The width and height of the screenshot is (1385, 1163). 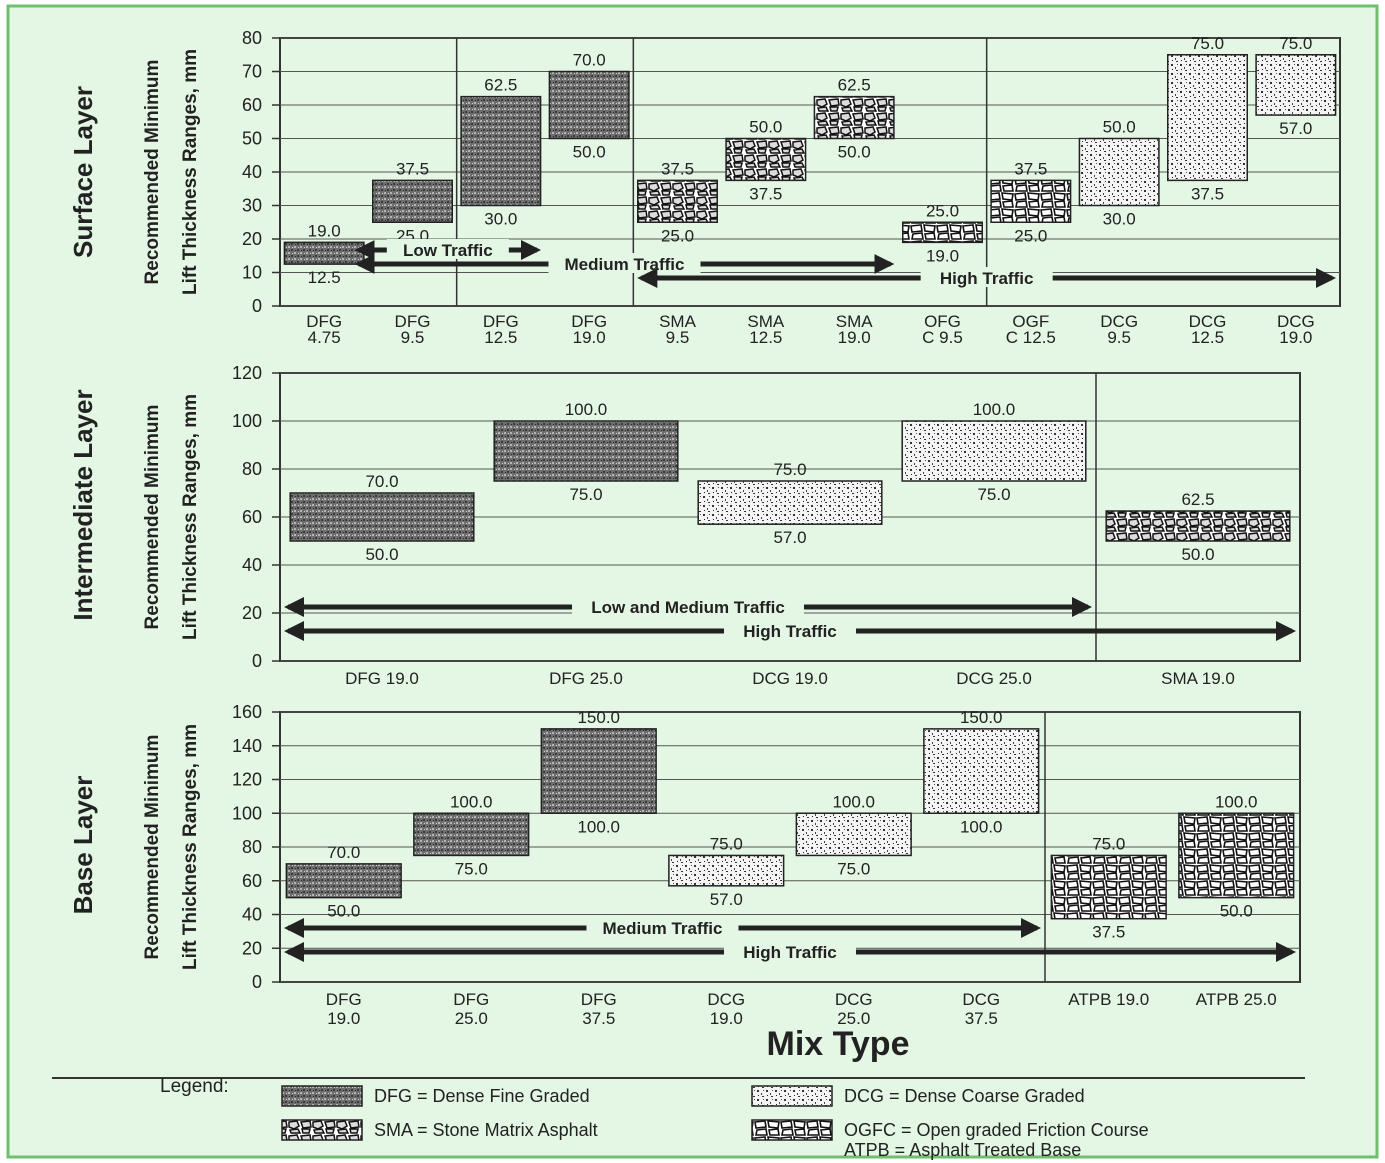 I want to click on y-tick-label: 80, so click(x=252, y=847).